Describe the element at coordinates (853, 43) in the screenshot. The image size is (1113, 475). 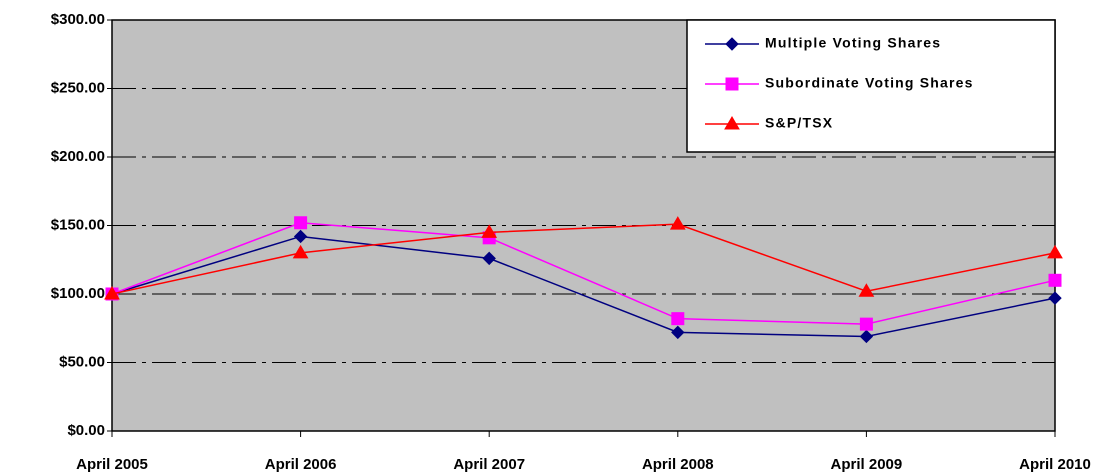
I see `legend-label: Multiple Voting Shares` at that location.